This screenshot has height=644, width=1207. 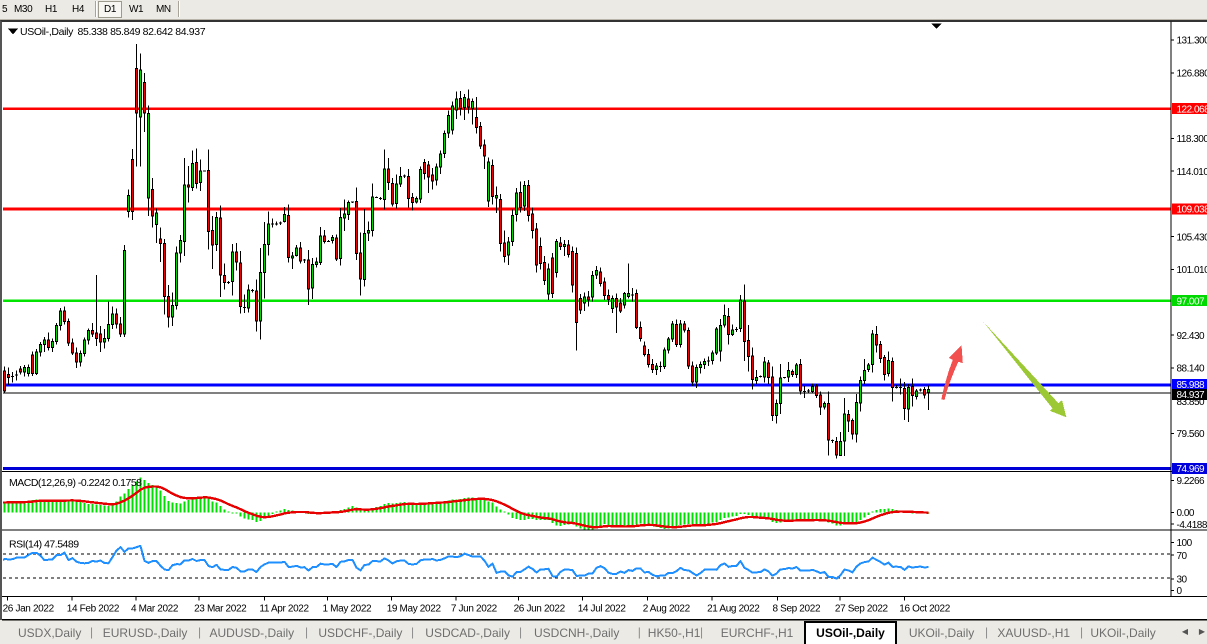 I want to click on svg-text: 11 Apr 2022, so click(x=284, y=609).